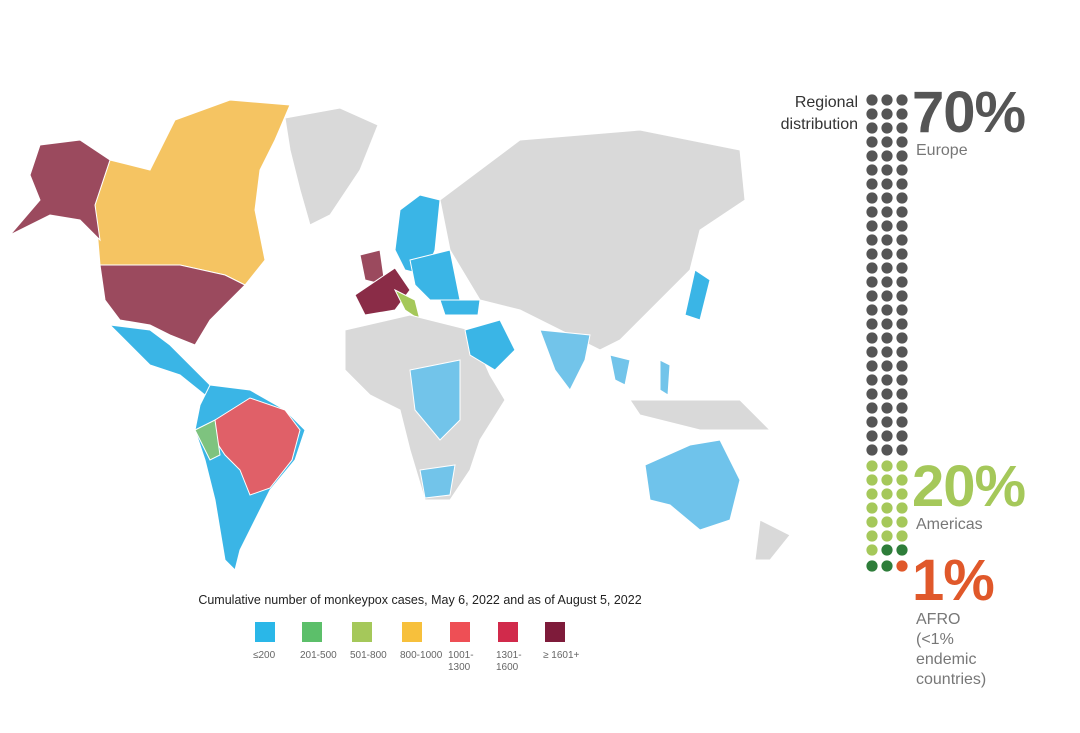  What do you see at coordinates (951, 659) in the screenshot?
I see `region-note: (<1% endemic countries)` at bounding box center [951, 659].